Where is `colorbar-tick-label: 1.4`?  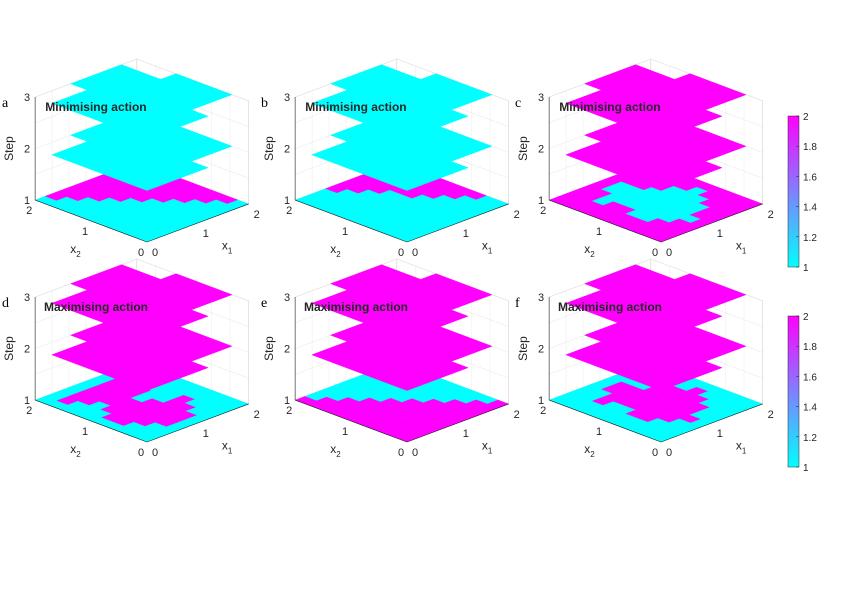 colorbar-tick-label: 1.4 is located at coordinates (810, 408).